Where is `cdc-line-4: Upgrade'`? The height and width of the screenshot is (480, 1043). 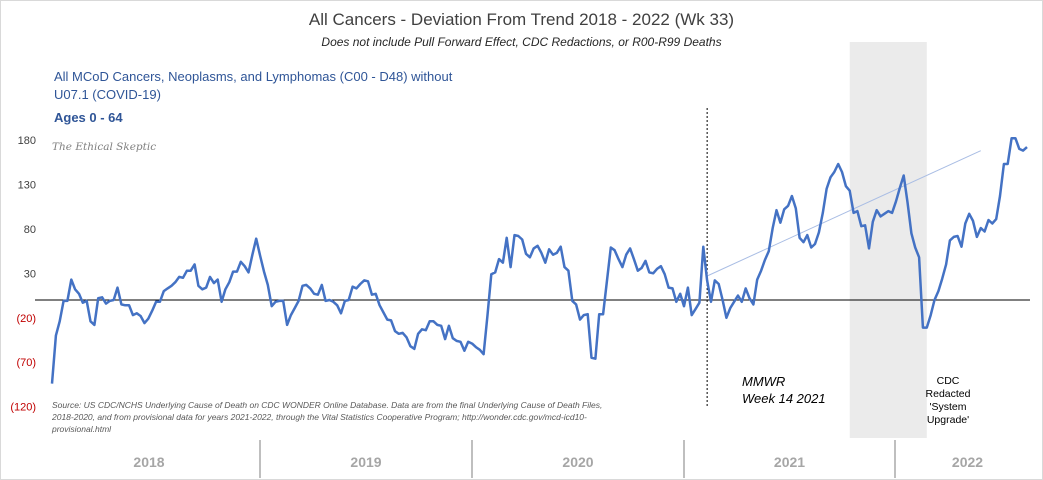 cdc-line-4: Upgrade' is located at coordinates (948, 420).